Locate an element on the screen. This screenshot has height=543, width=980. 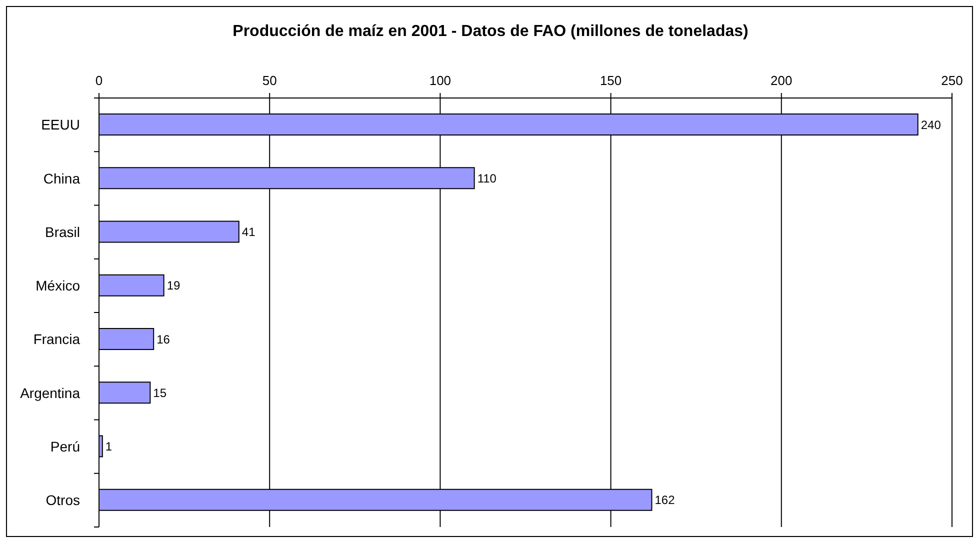
y-tick-label: Perú is located at coordinates (65, 446).